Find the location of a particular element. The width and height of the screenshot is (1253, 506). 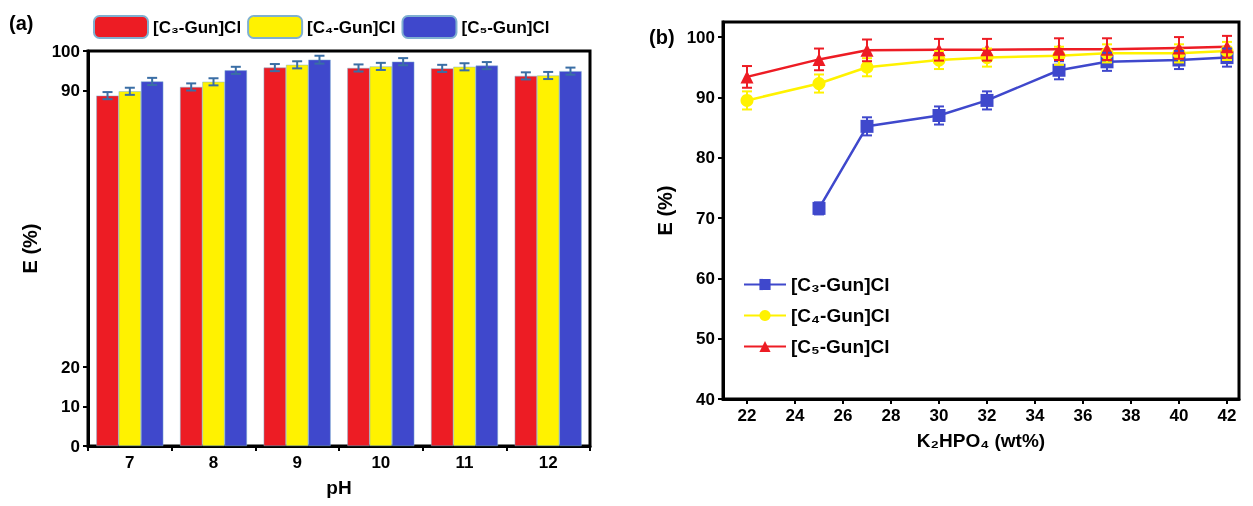

x-tick-label: 40 is located at coordinates (1179, 415).